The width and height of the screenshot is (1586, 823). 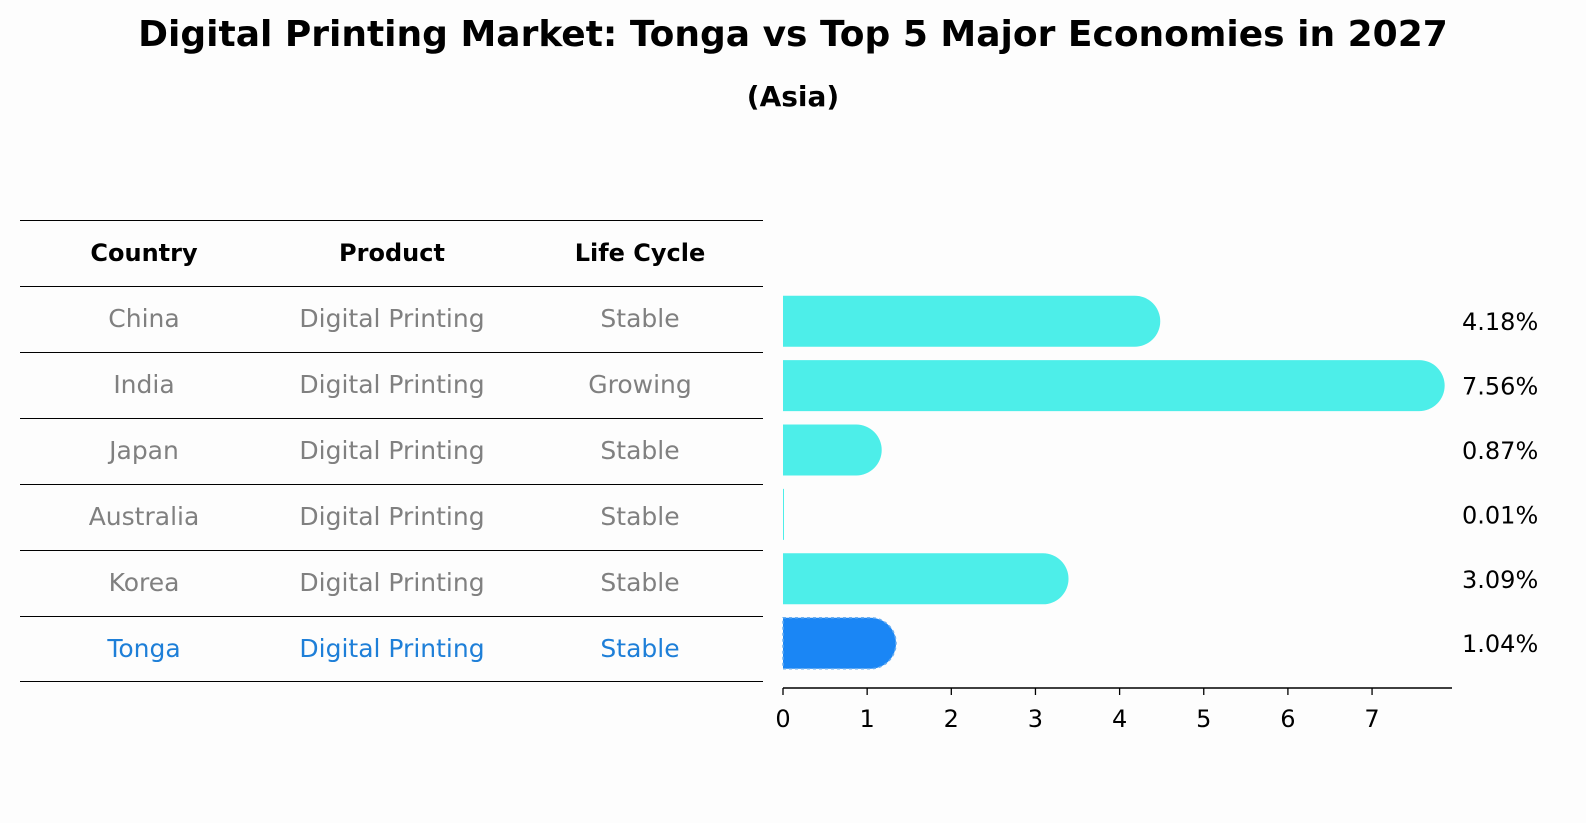 What do you see at coordinates (783, 514) in the screenshot?
I see `bar-australia` at bounding box center [783, 514].